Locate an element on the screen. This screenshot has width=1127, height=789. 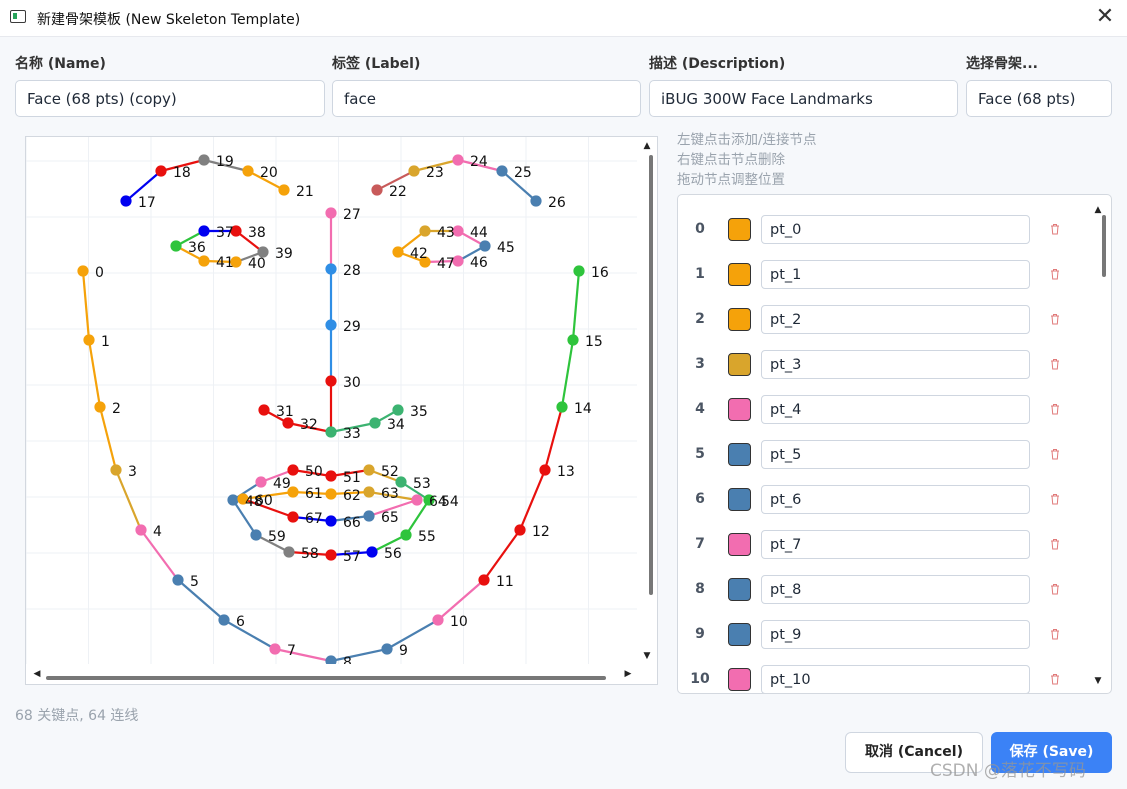
scroll-down-arrow-icon: ▼ is located at coordinates (647, 656).